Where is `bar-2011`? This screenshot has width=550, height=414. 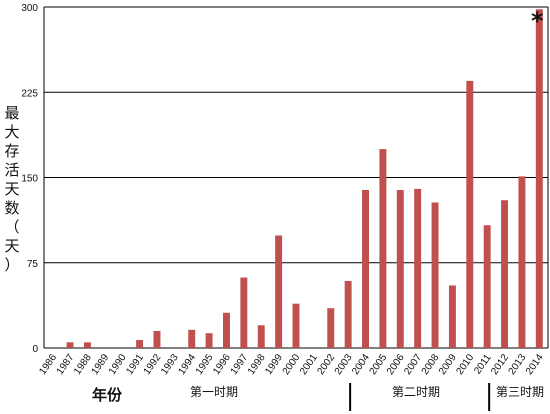 bar-2011 is located at coordinates (487, 286).